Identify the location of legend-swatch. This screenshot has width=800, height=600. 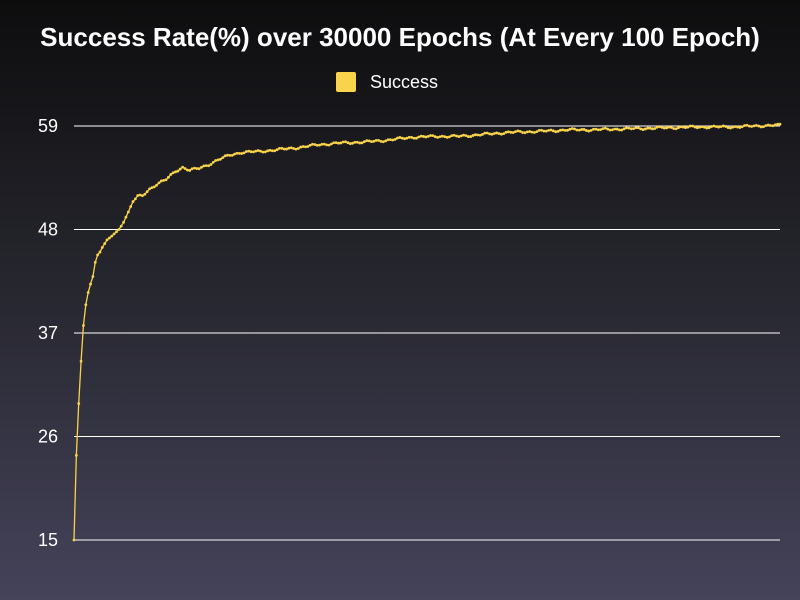
(346, 82).